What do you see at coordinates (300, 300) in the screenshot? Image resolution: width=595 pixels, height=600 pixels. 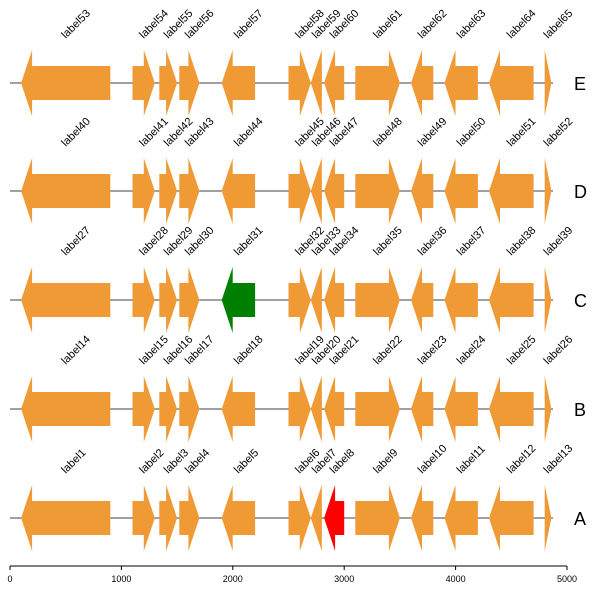 I see `gene-arrow-label32` at bounding box center [300, 300].